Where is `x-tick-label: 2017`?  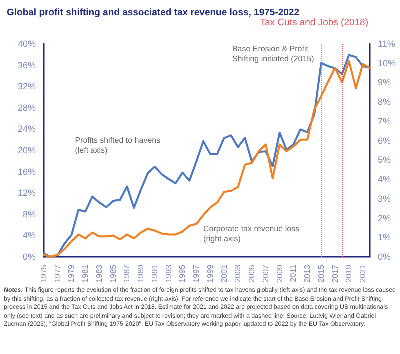 x-tick-label: 2017 is located at coordinates (335, 273).